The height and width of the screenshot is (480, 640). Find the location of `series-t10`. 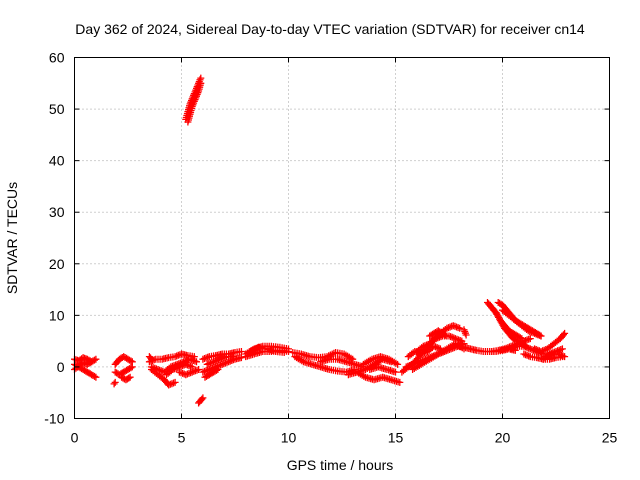

series-t10 is located at coordinates (179, 369).